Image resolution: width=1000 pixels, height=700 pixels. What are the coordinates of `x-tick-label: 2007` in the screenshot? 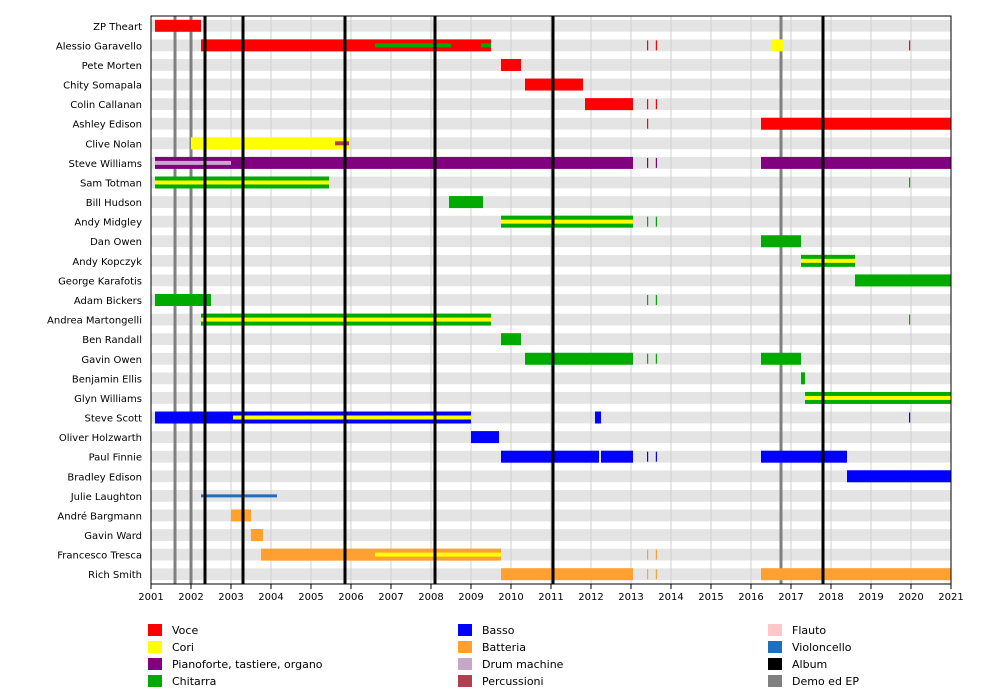 It's located at (390, 597).